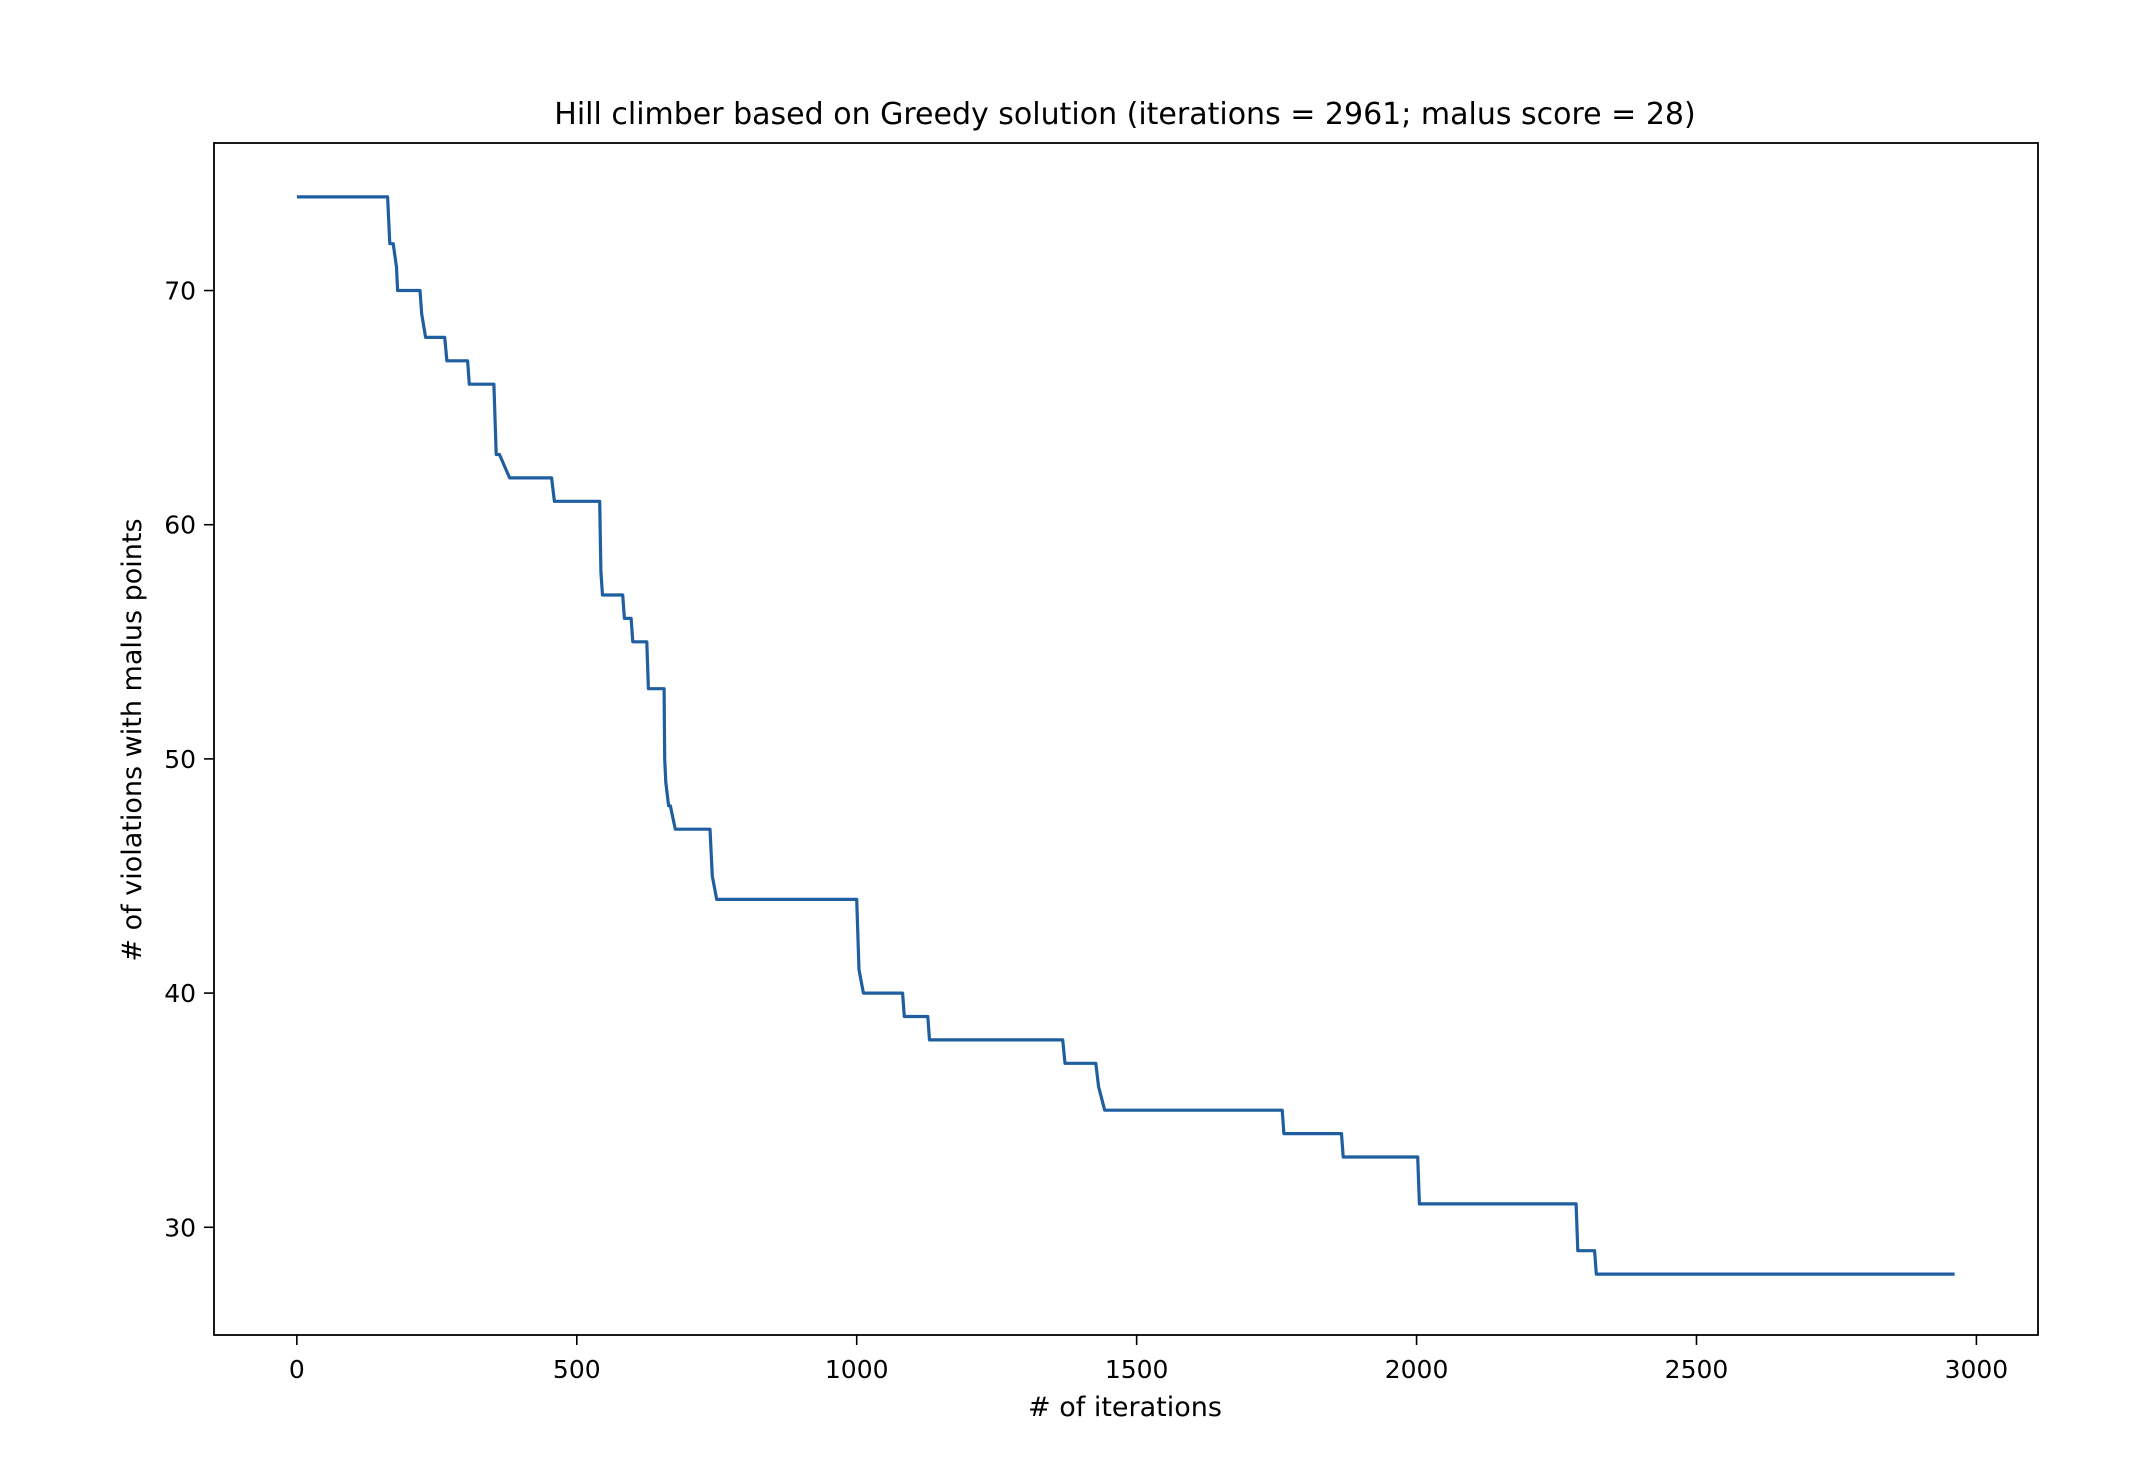  I want to click on y-axis-label: # of violations with malus points, so click(132, 739).